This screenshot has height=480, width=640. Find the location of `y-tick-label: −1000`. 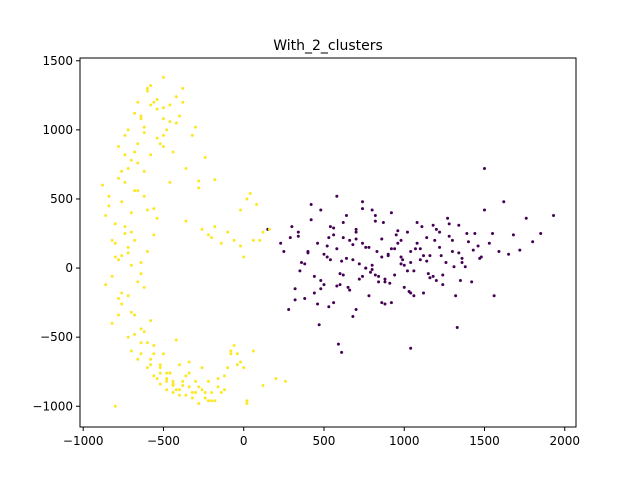

y-tick-label: −1000 is located at coordinates (52, 406).